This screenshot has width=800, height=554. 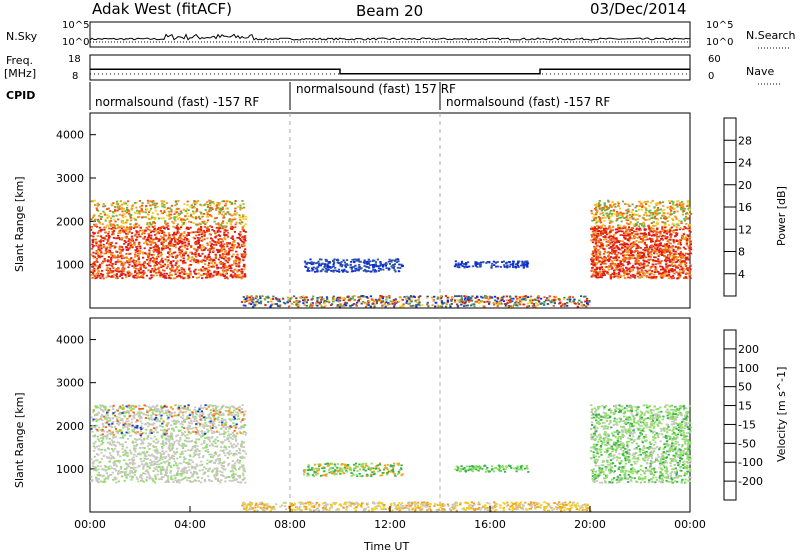 What do you see at coordinates (70, 135) in the screenshot?
I see `y-tick-label: 4000` at bounding box center [70, 135].